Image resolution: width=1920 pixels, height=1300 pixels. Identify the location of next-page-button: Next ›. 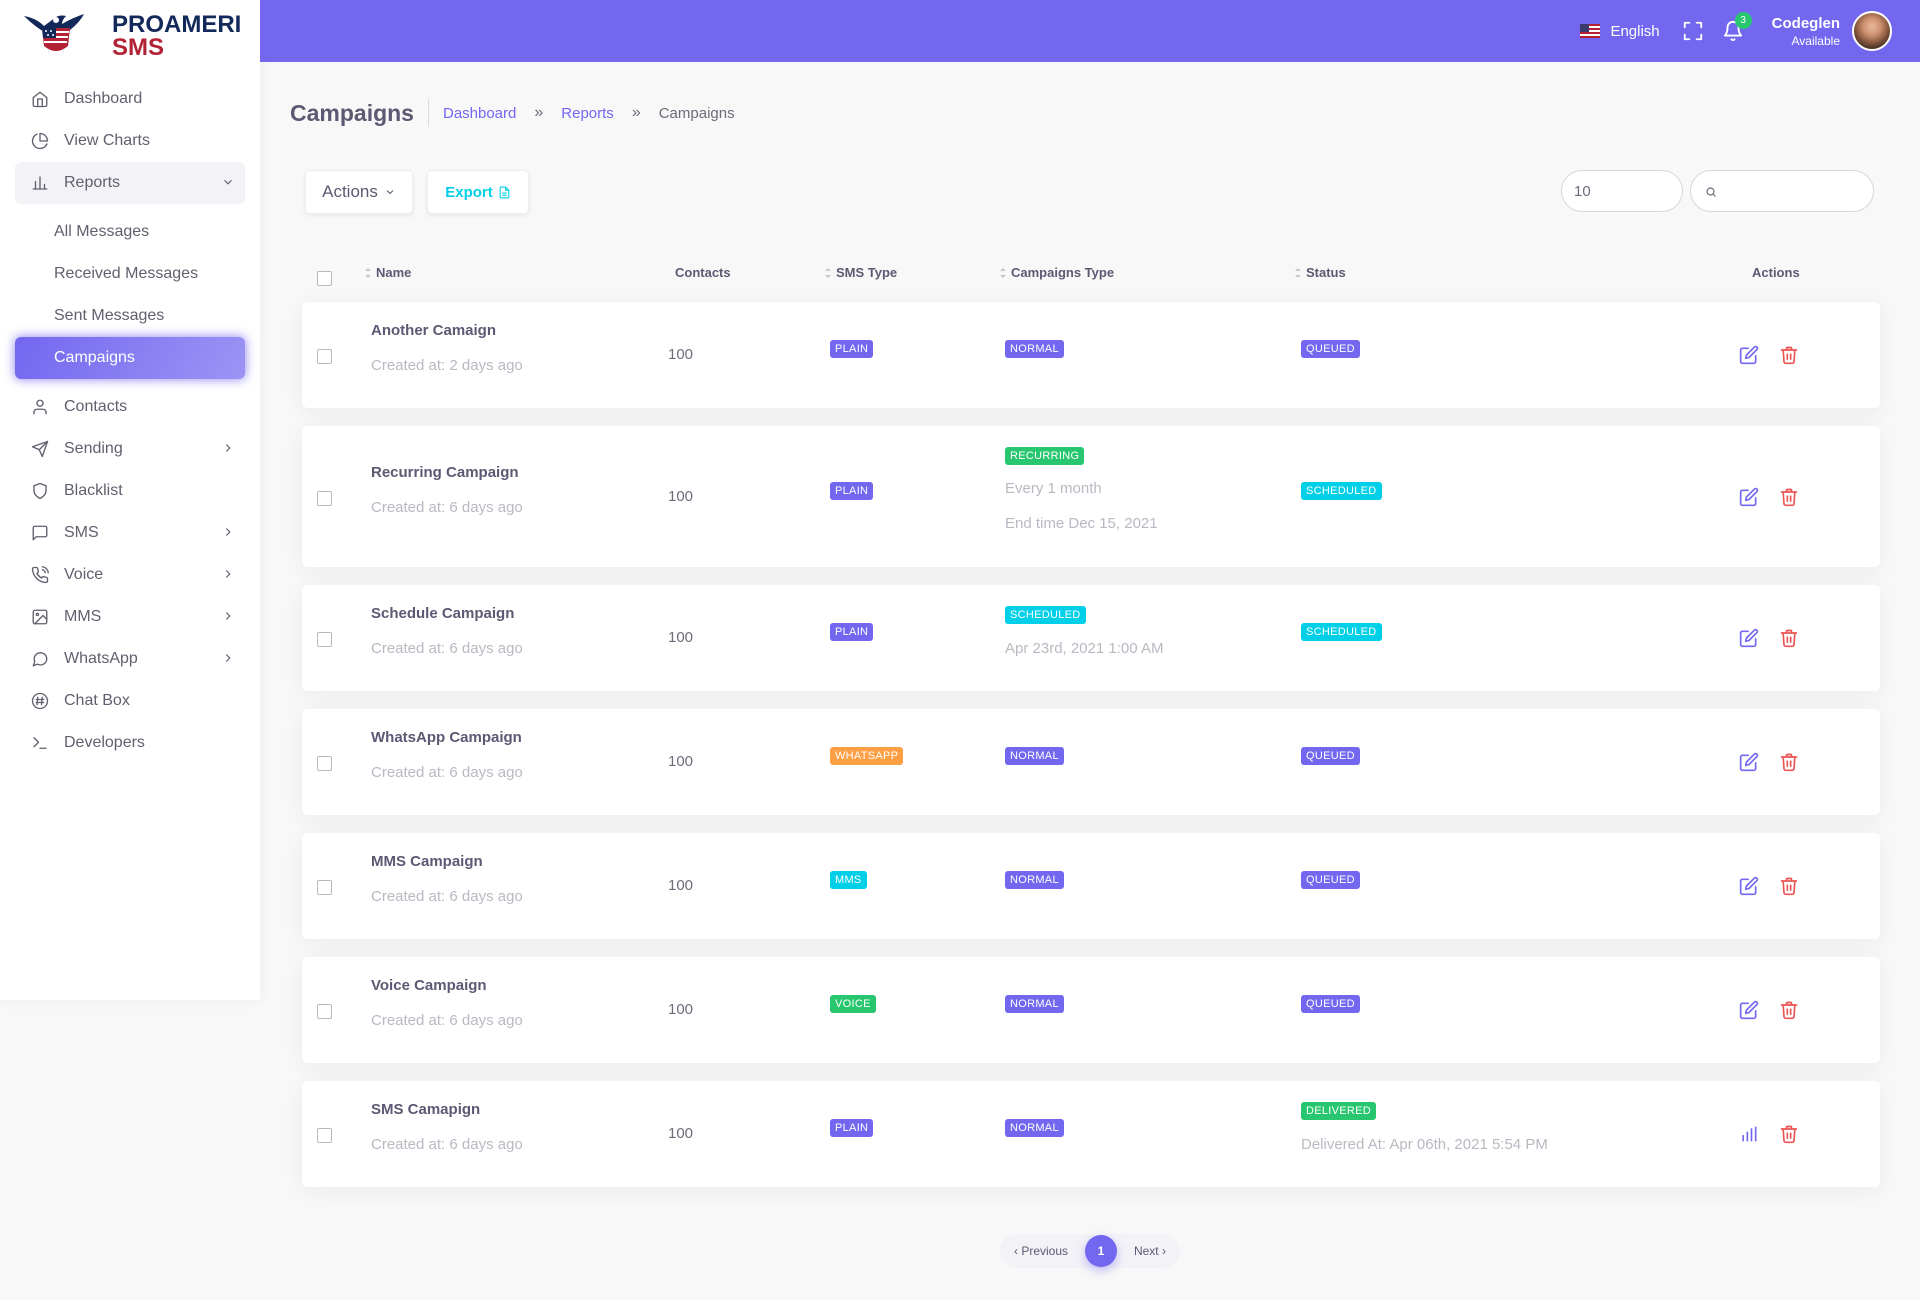
(1149, 1251).